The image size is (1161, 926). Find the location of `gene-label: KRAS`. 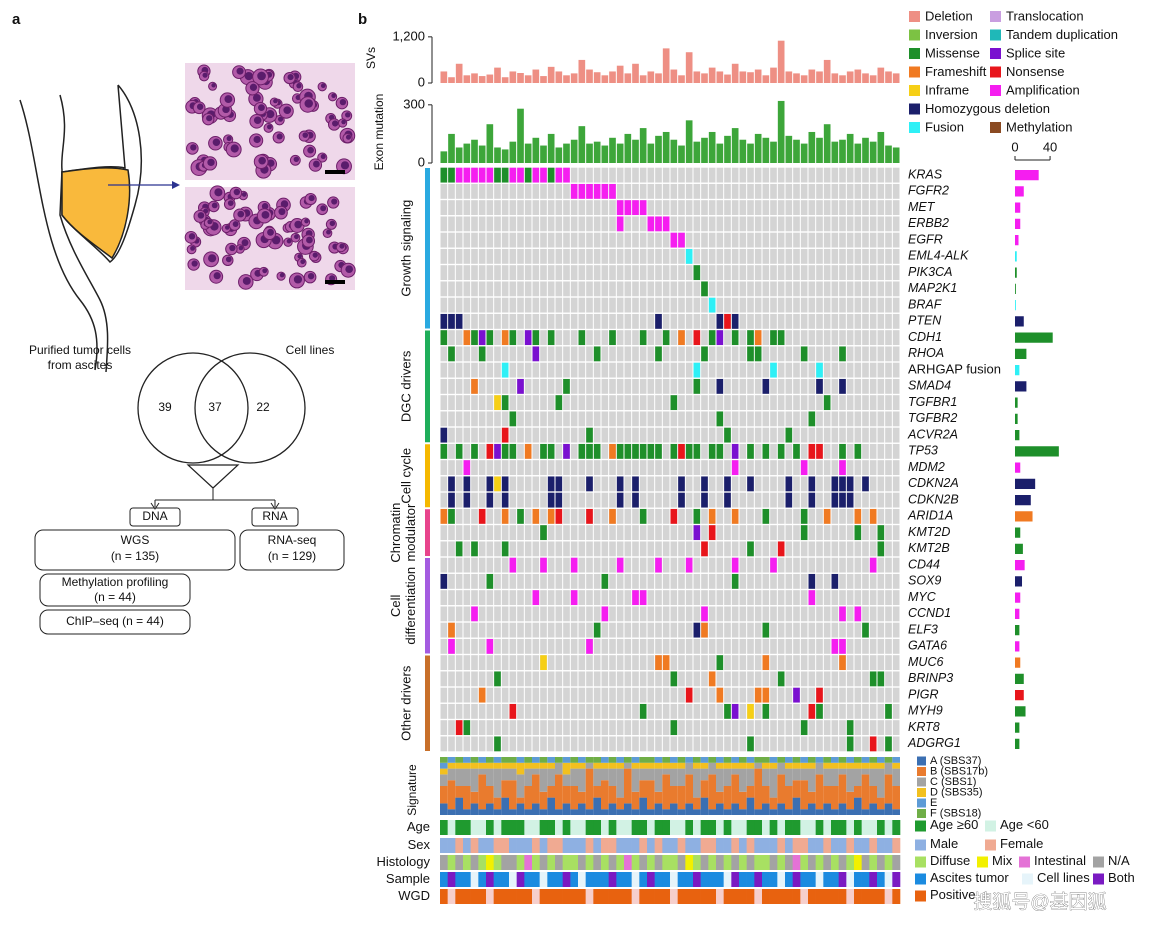

gene-label: KRAS is located at coordinates (925, 174).